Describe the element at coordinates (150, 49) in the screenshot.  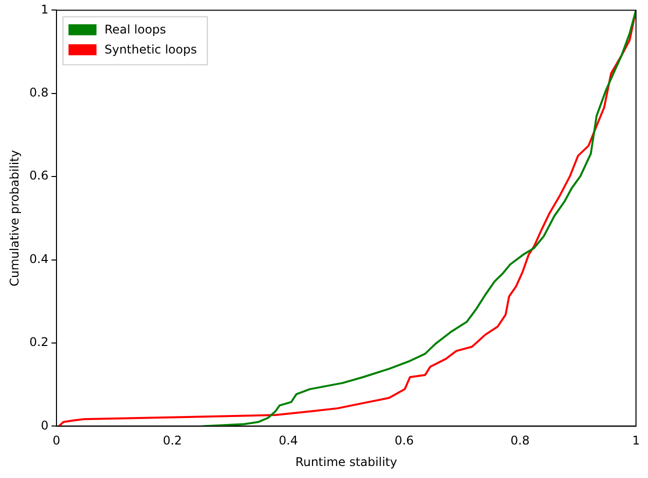
I see `legend-label: Synthetic loops` at that location.